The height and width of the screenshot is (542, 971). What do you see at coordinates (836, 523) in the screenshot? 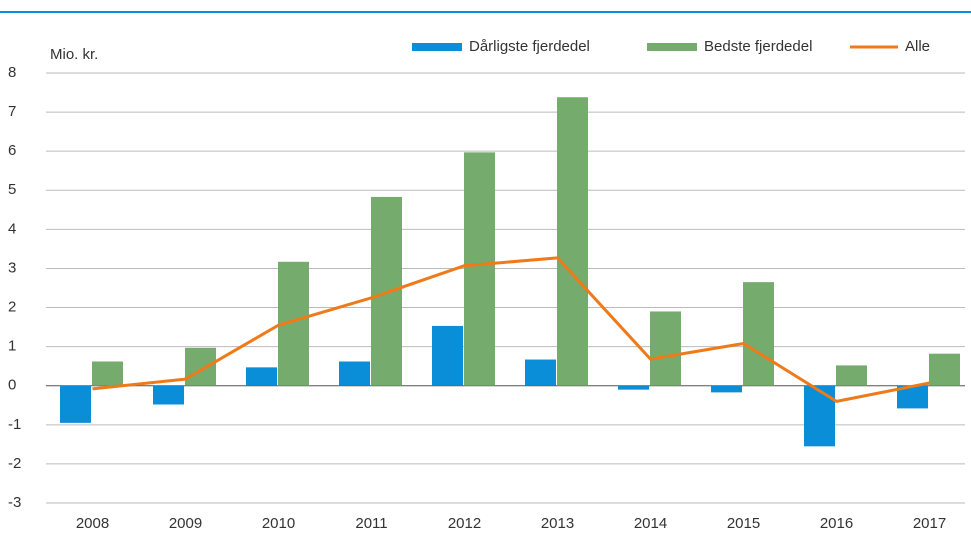
I see `x-tick-label: 2016` at bounding box center [836, 523].